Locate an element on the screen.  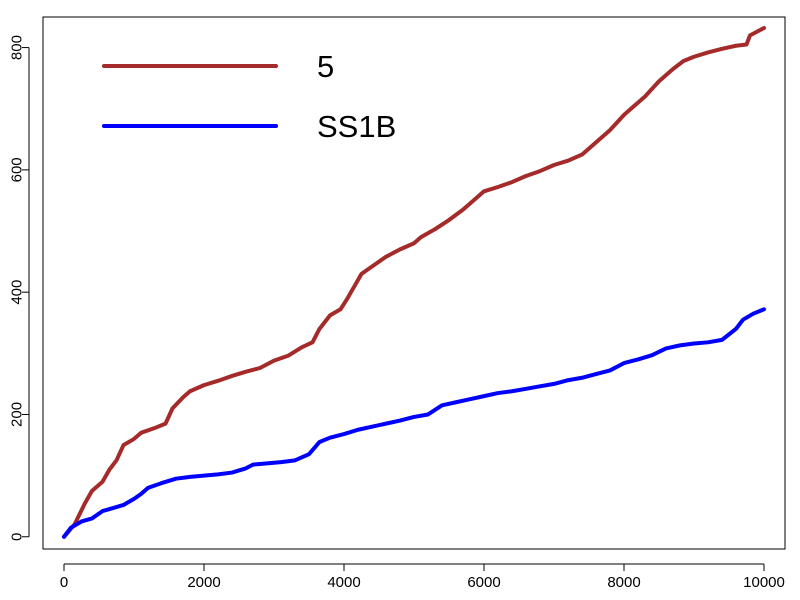
legend: 5 SS1B is located at coordinates (249, 96).